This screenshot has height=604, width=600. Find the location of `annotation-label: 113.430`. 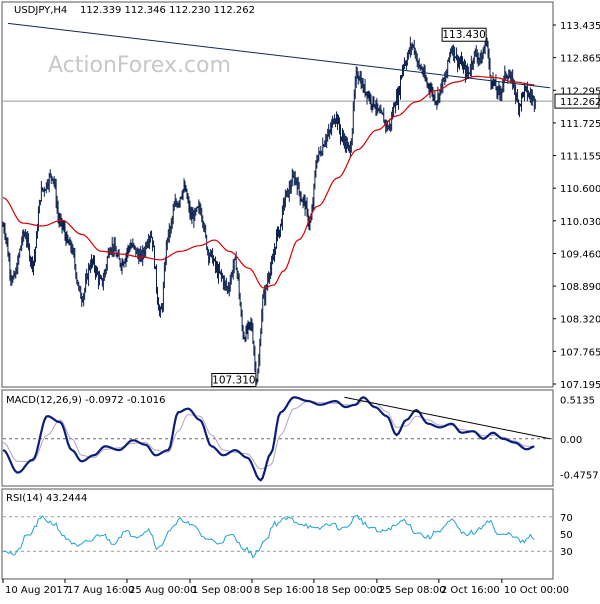

annotation-label: 113.430 is located at coordinates (463, 35).